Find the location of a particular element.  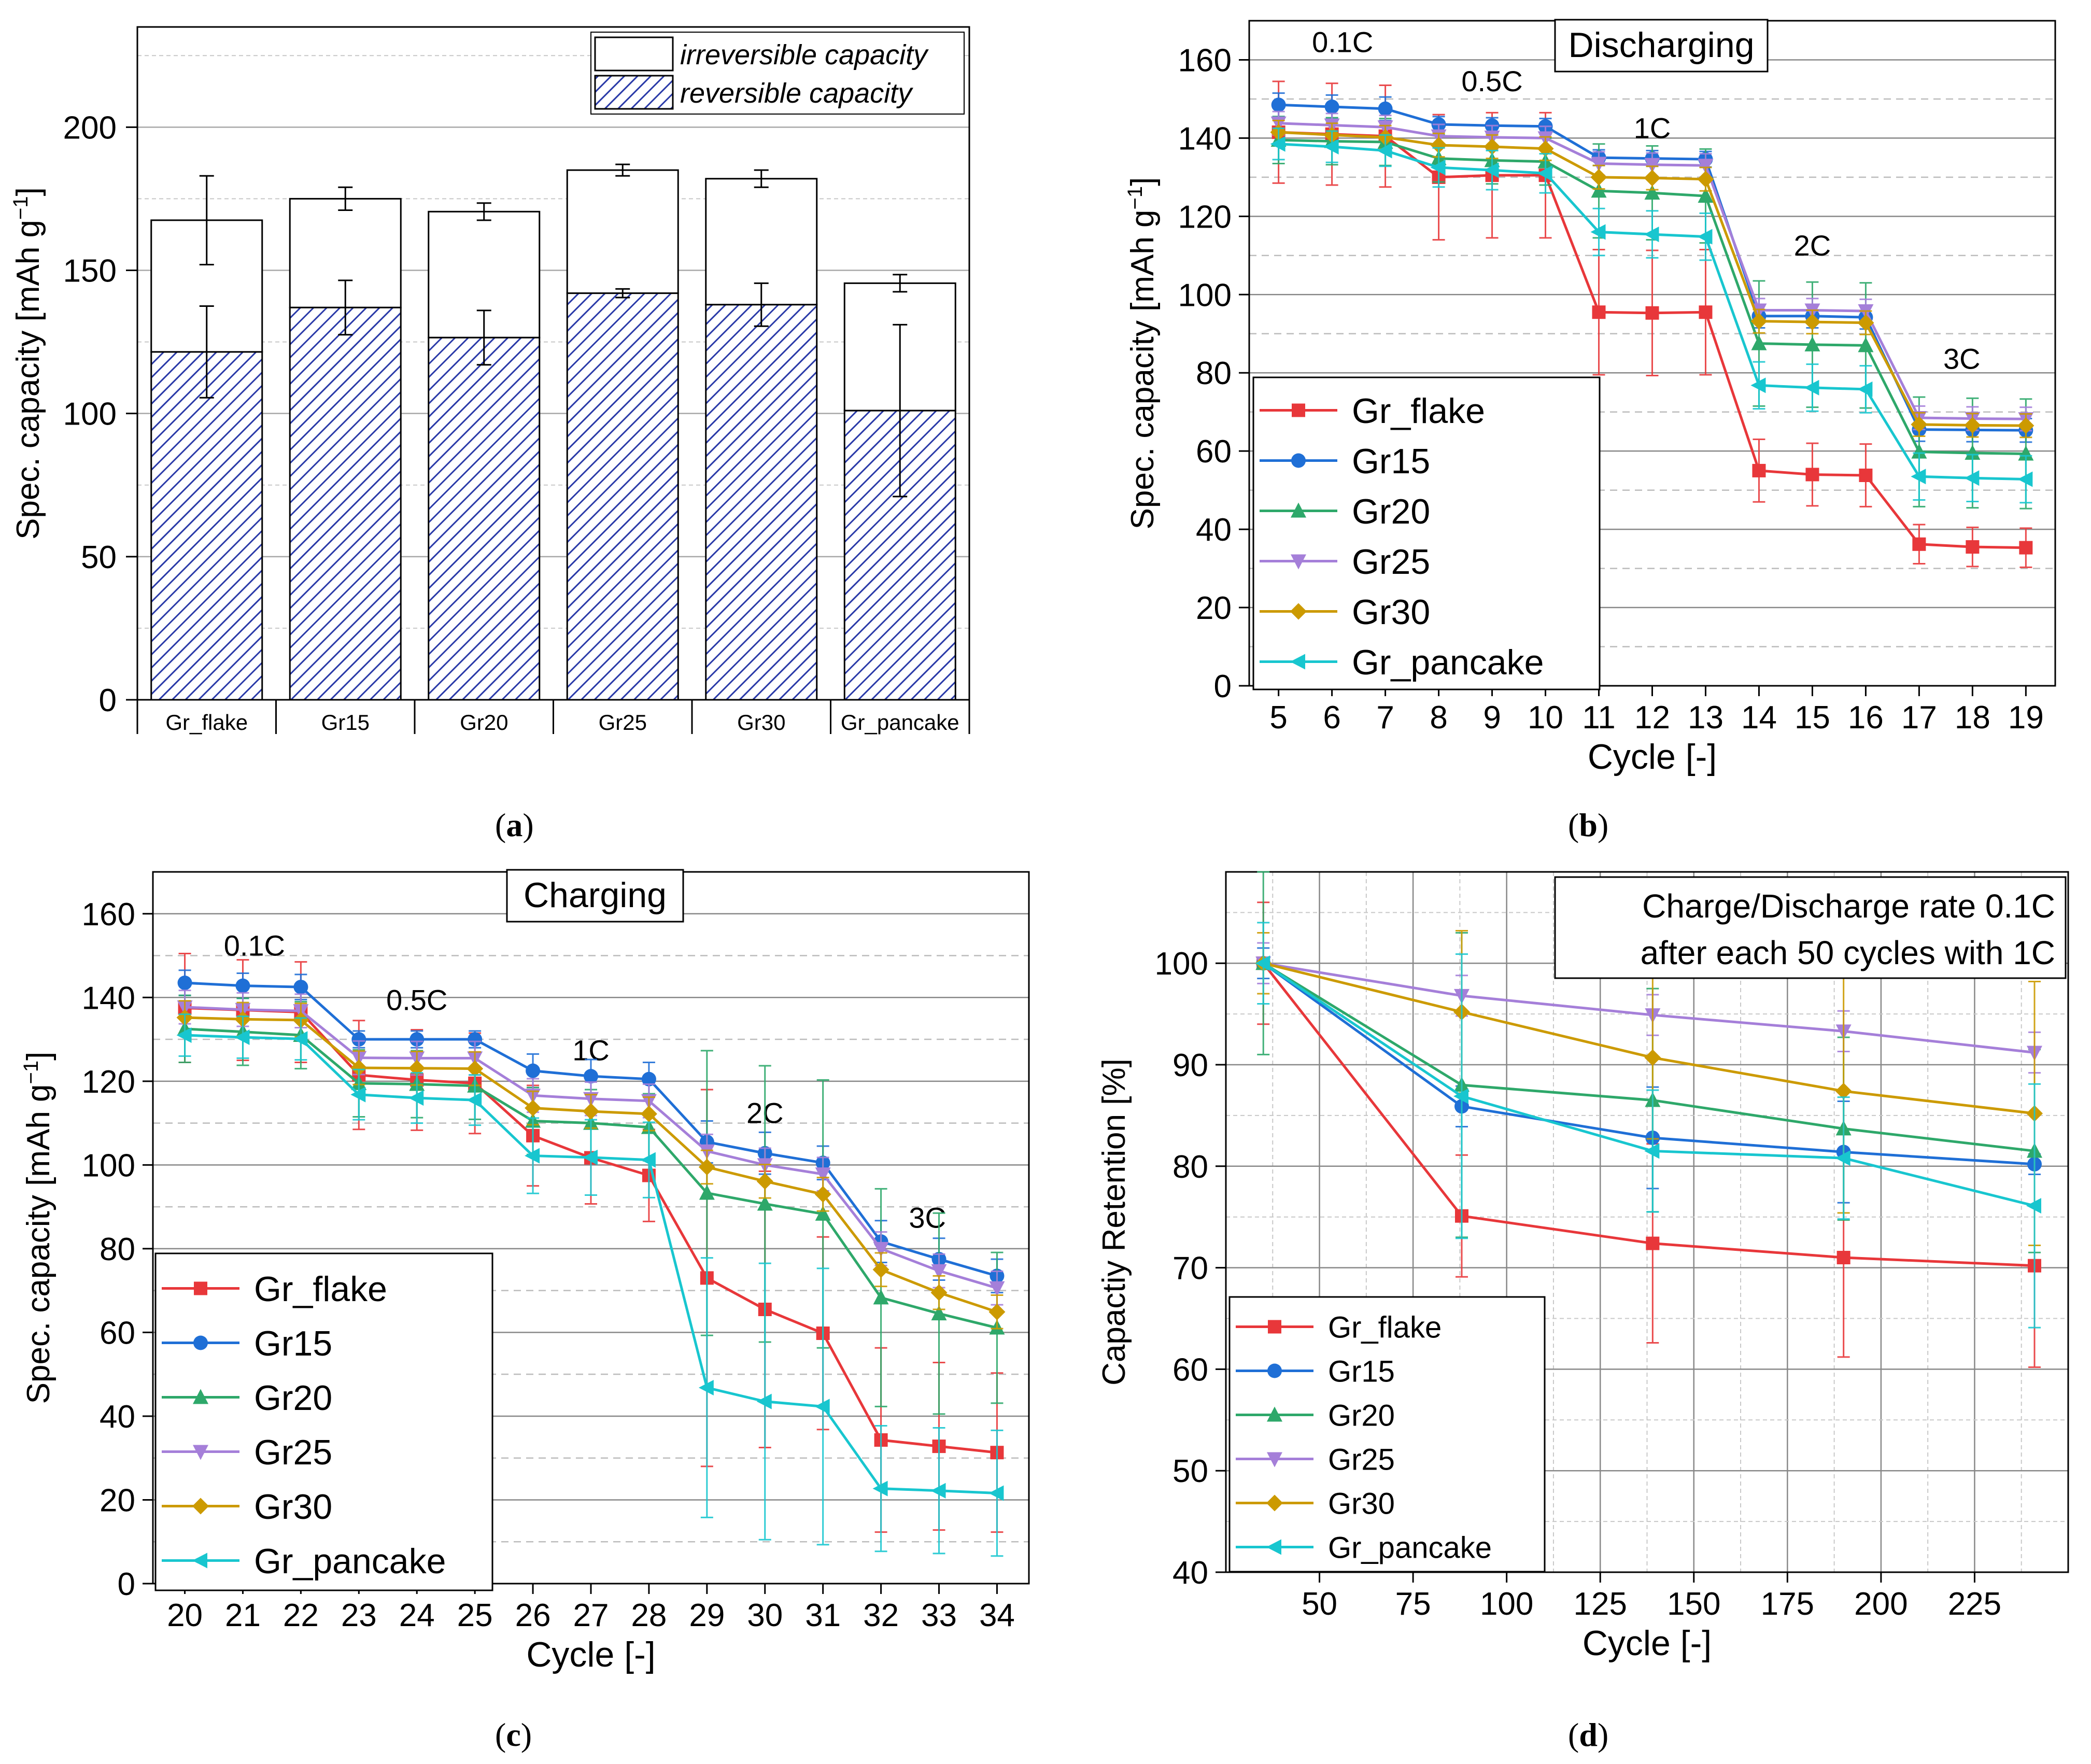

x-tick-label: 23 is located at coordinates (359, 1615).